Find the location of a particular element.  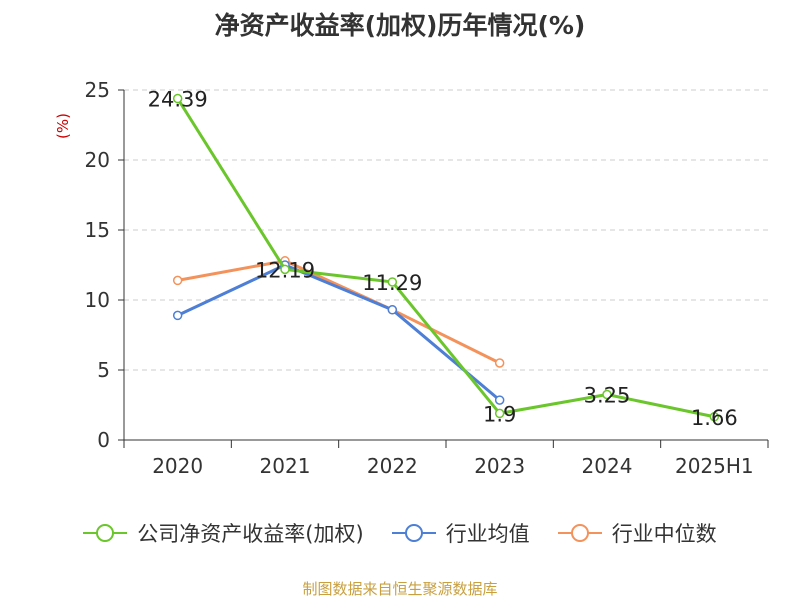

legend-item-industry-median: 行业中位数 is located at coordinates (637, 533).